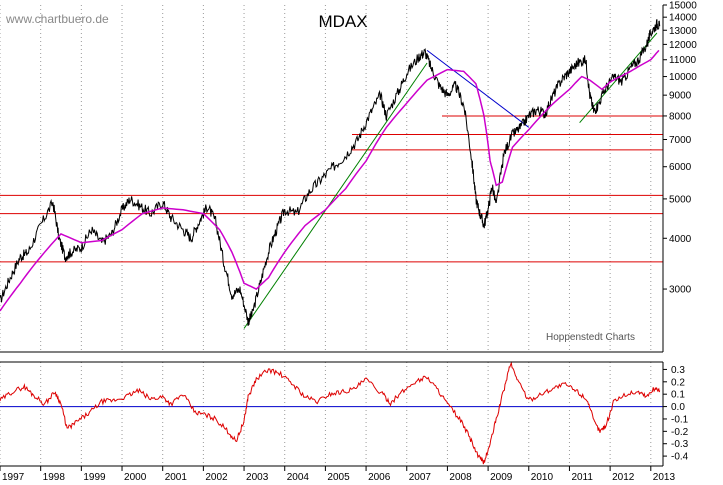  What do you see at coordinates (678, 370) in the screenshot?
I see `osc-y-tick-label-0: 0.3` at bounding box center [678, 370].